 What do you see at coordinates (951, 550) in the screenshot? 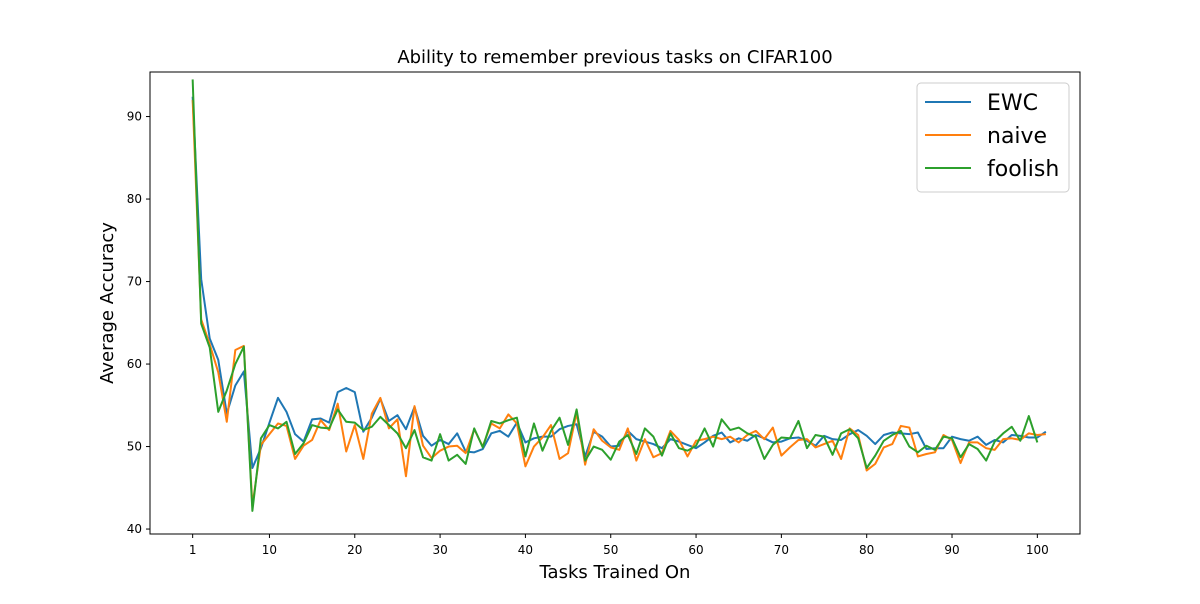
I see `x-tick-label: 90` at bounding box center [951, 550].